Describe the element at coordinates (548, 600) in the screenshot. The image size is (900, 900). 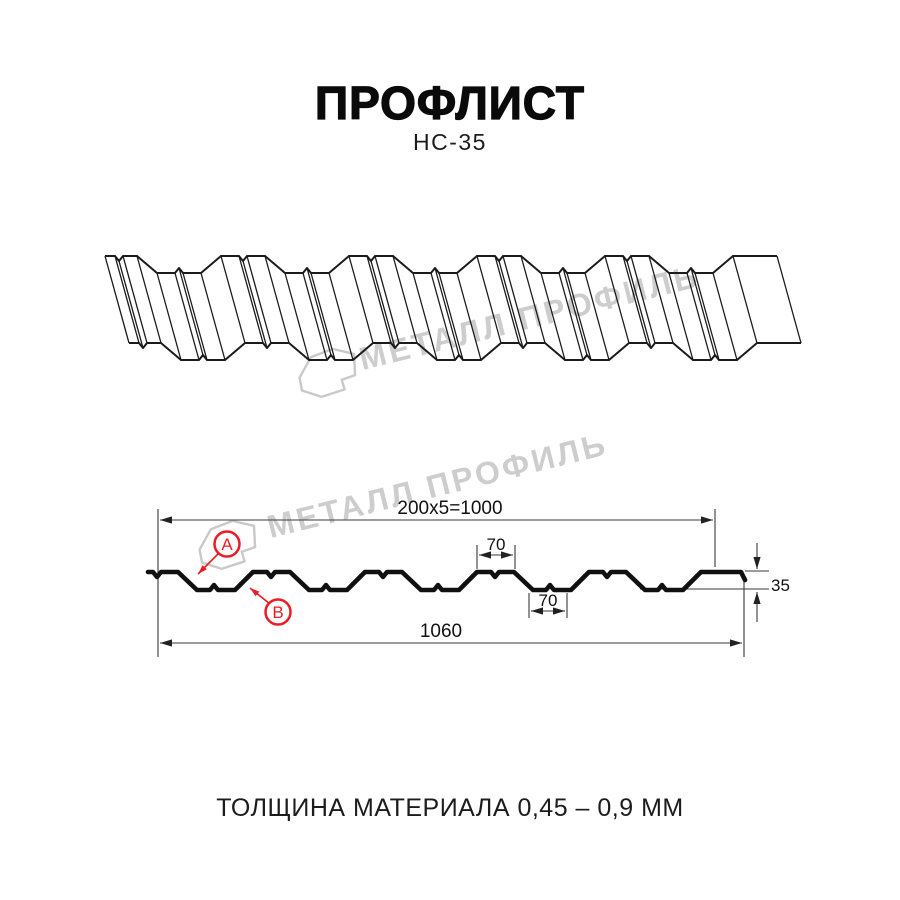
I see `rib-bottom-width-label: 70` at that location.